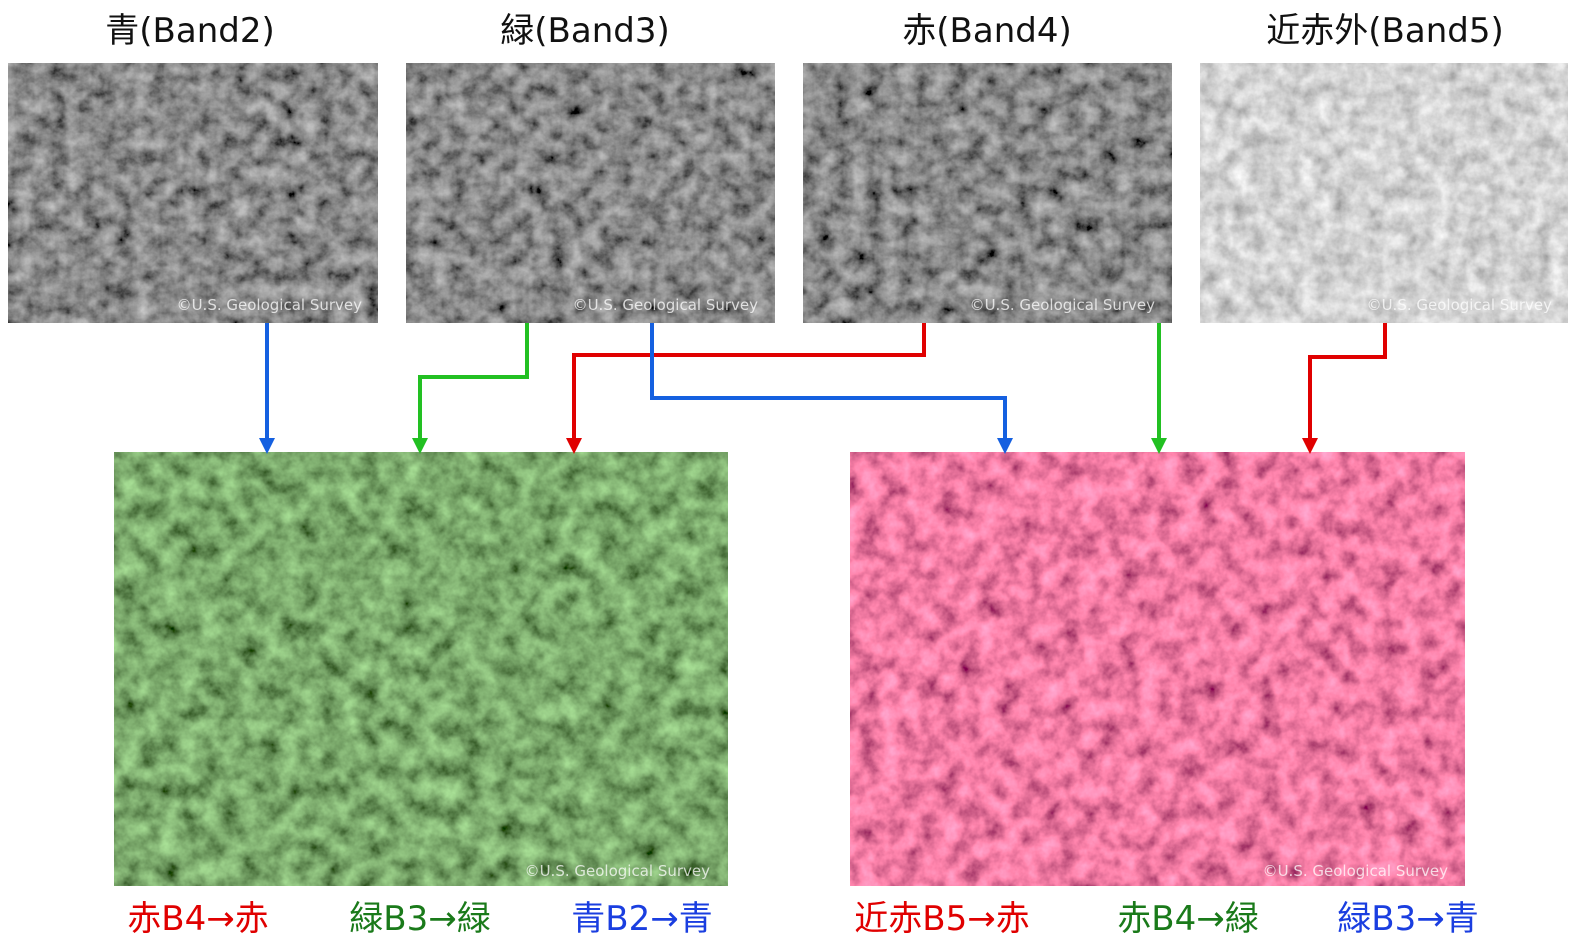  I want to click on mapping-label: 近赤B5→赤, so click(941, 919).